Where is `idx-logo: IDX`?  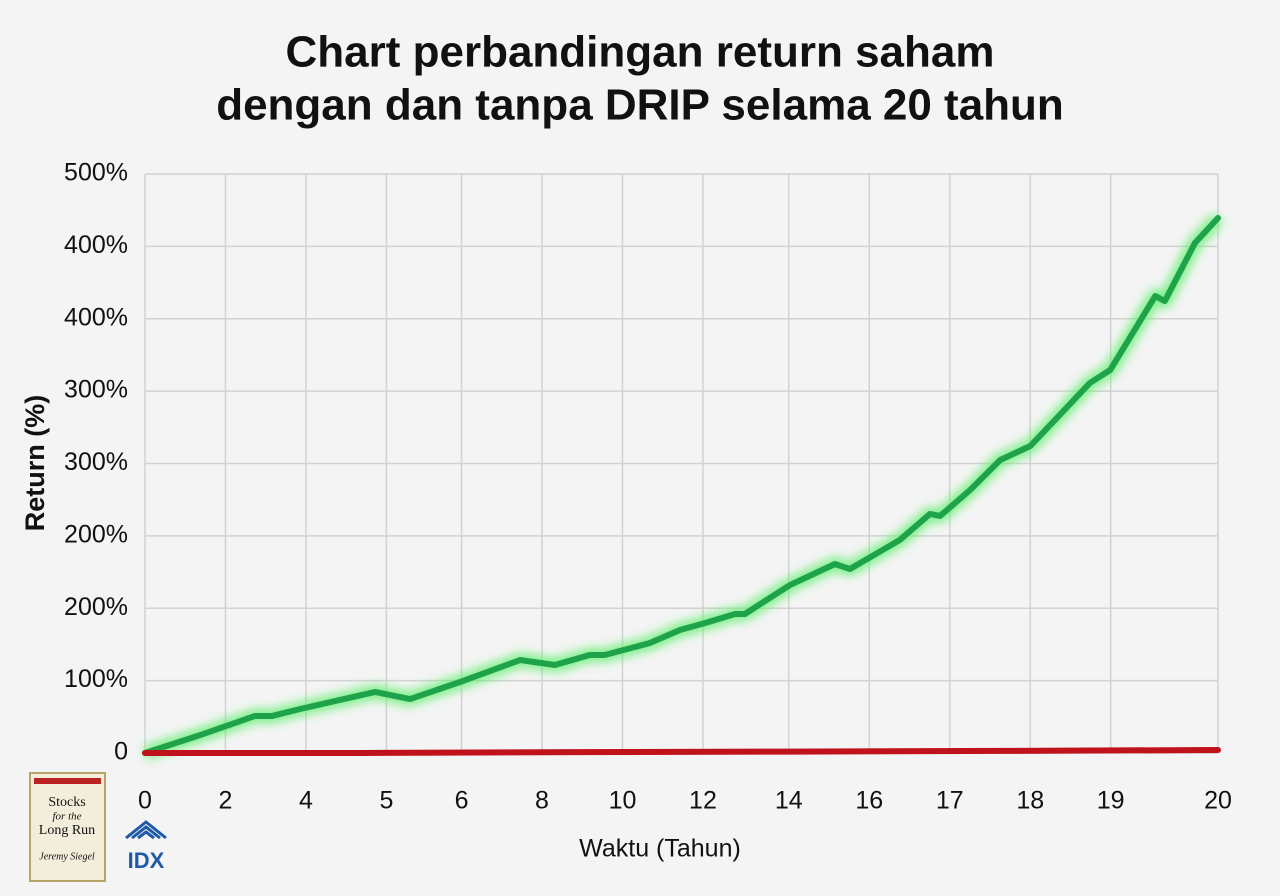 idx-logo: IDX is located at coordinates (146, 846).